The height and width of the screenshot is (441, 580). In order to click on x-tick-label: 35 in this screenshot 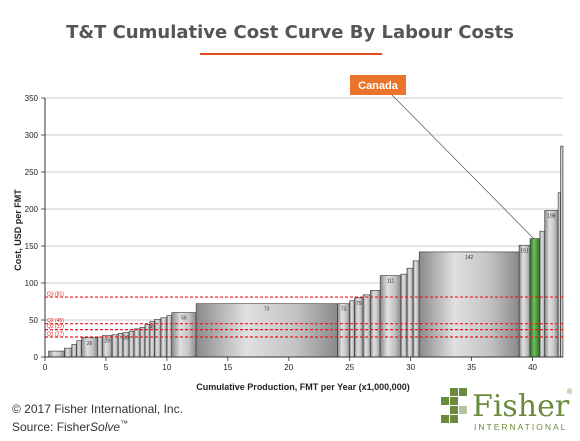, I will do `click(471, 367)`.